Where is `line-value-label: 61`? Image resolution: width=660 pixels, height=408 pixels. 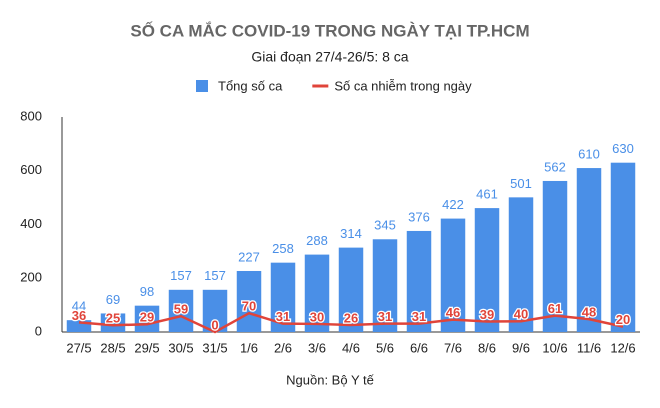 line-value-label: 61 is located at coordinates (555, 308).